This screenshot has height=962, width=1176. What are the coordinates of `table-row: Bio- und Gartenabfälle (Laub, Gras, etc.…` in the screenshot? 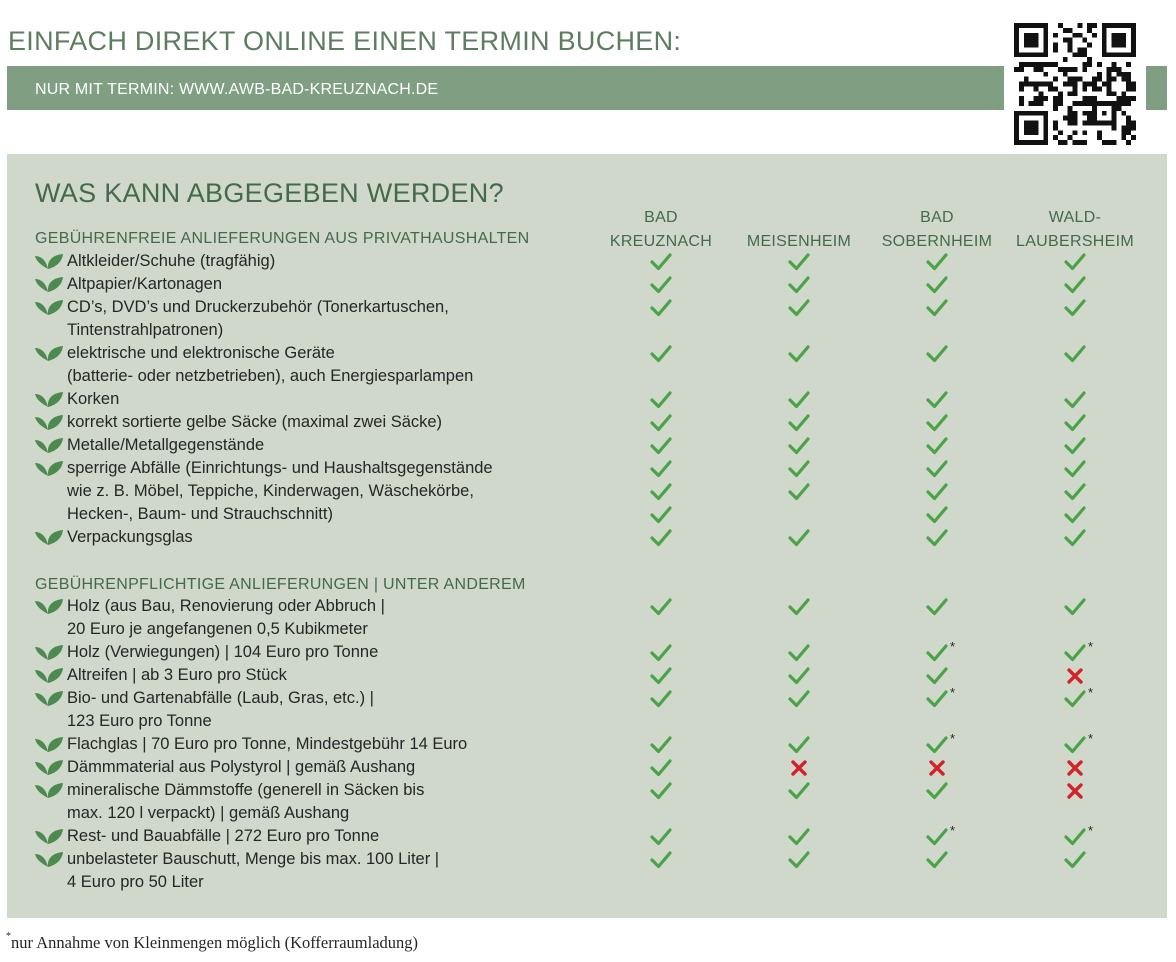 It's located at (587, 697).